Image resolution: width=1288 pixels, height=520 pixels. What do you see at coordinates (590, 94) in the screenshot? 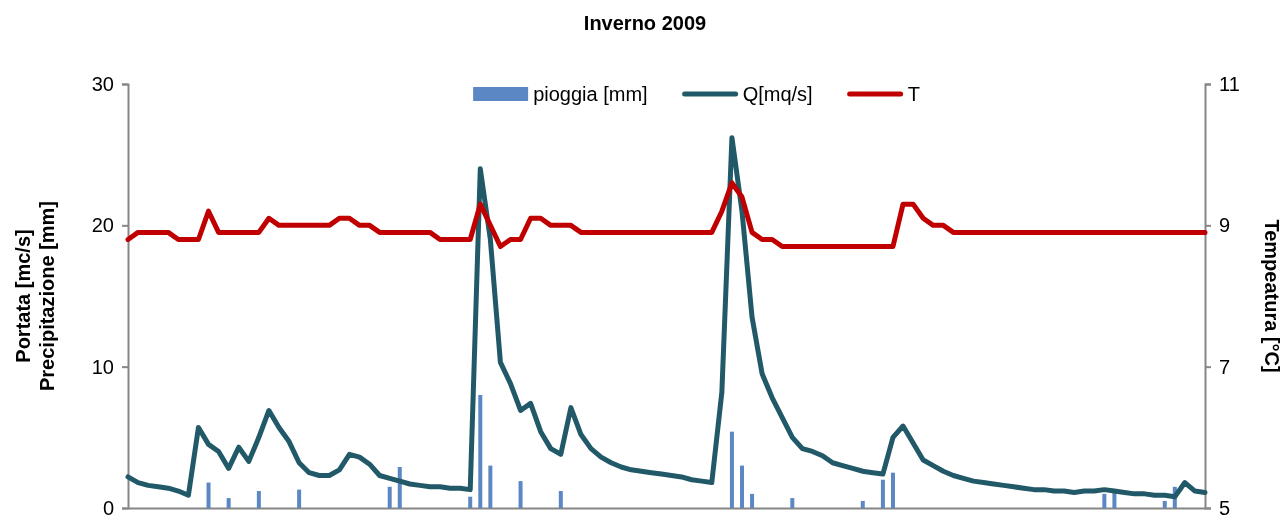
I see `legend-label: pioggia [mm]` at bounding box center [590, 94].